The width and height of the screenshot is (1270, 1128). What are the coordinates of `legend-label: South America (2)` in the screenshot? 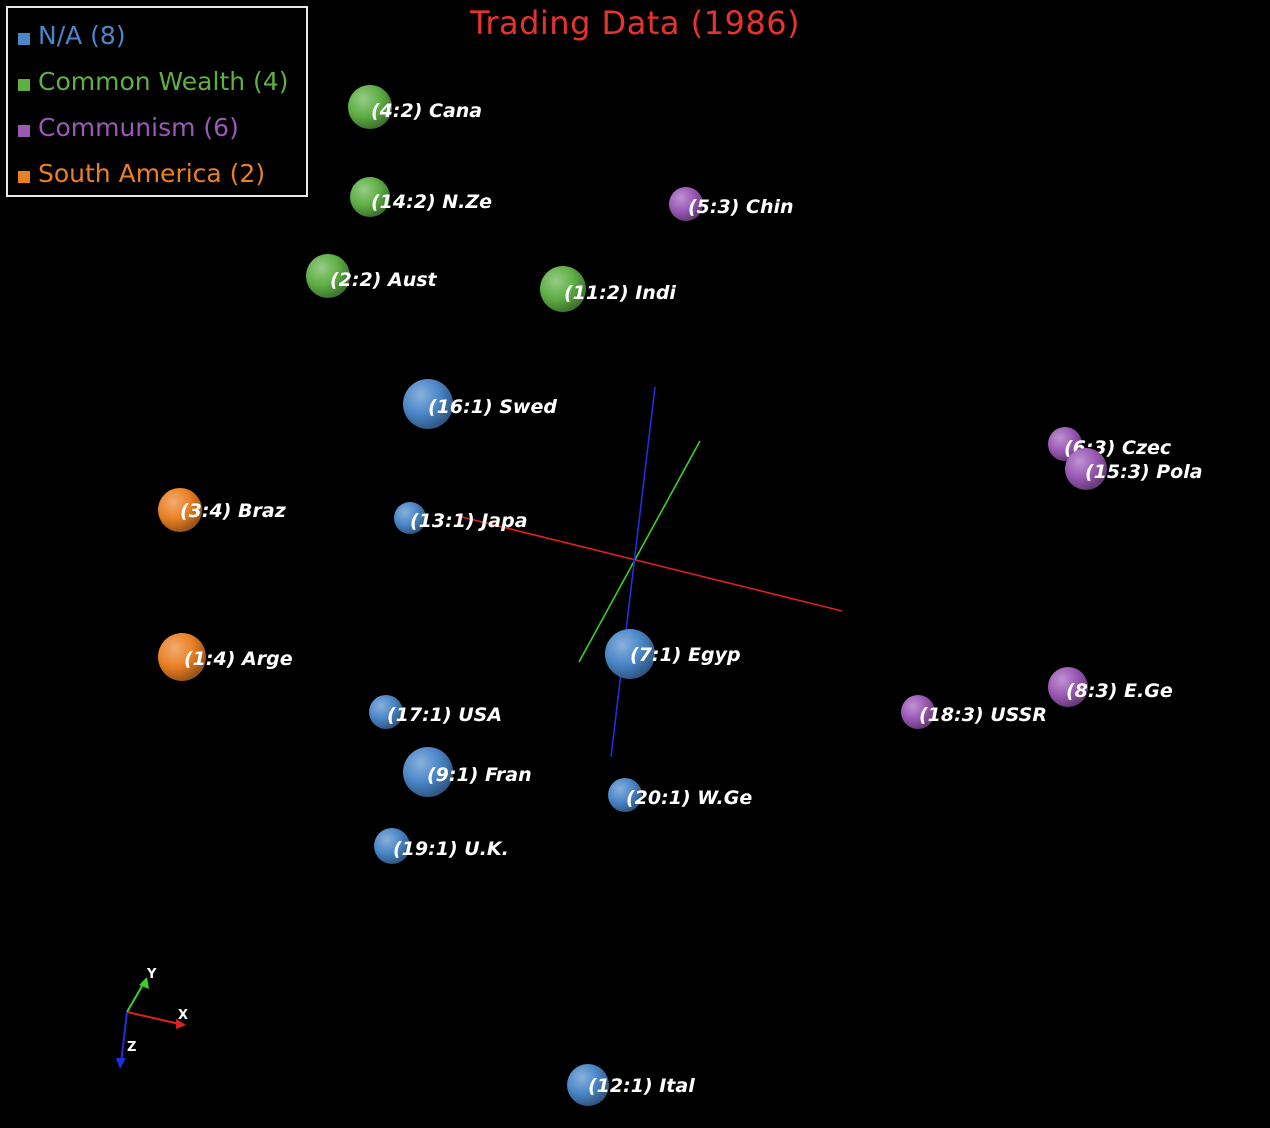 It's located at (152, 173).